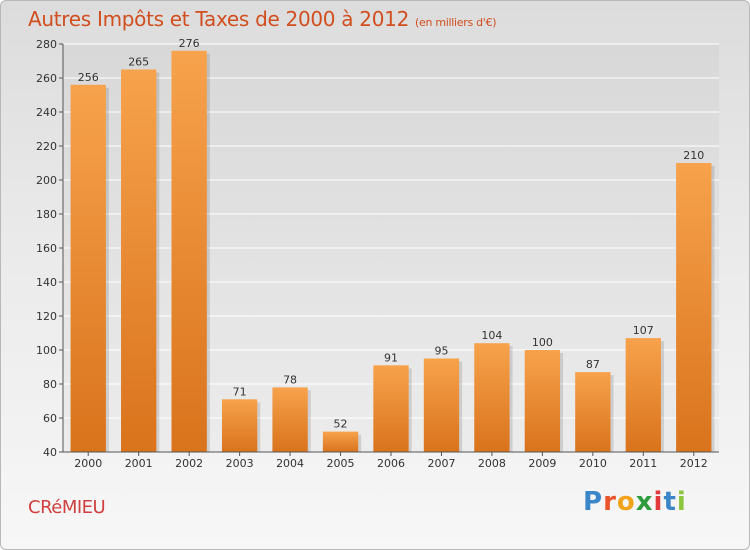 This screenshot has width=750, height=550. What do you see at coordinates (341, 463) in the screenshot?
I see `x-tick-label: 2005` at bounding box center [341, 463].